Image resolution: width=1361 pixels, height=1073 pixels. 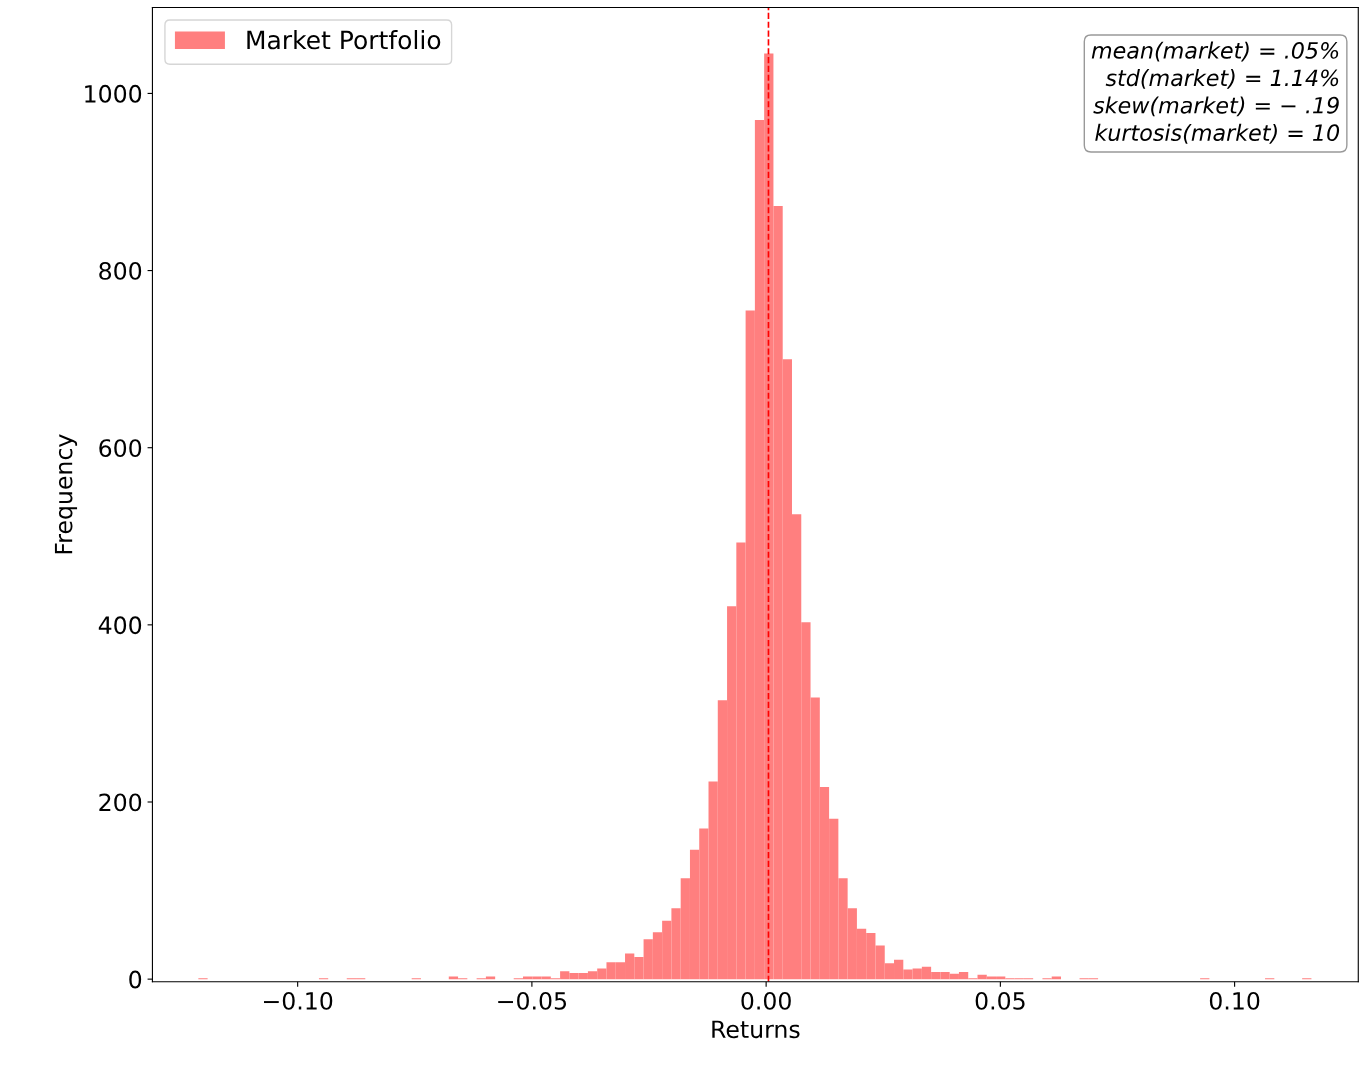 I want to click on y-axis-title: Frequency, so click(x=66, y=494).